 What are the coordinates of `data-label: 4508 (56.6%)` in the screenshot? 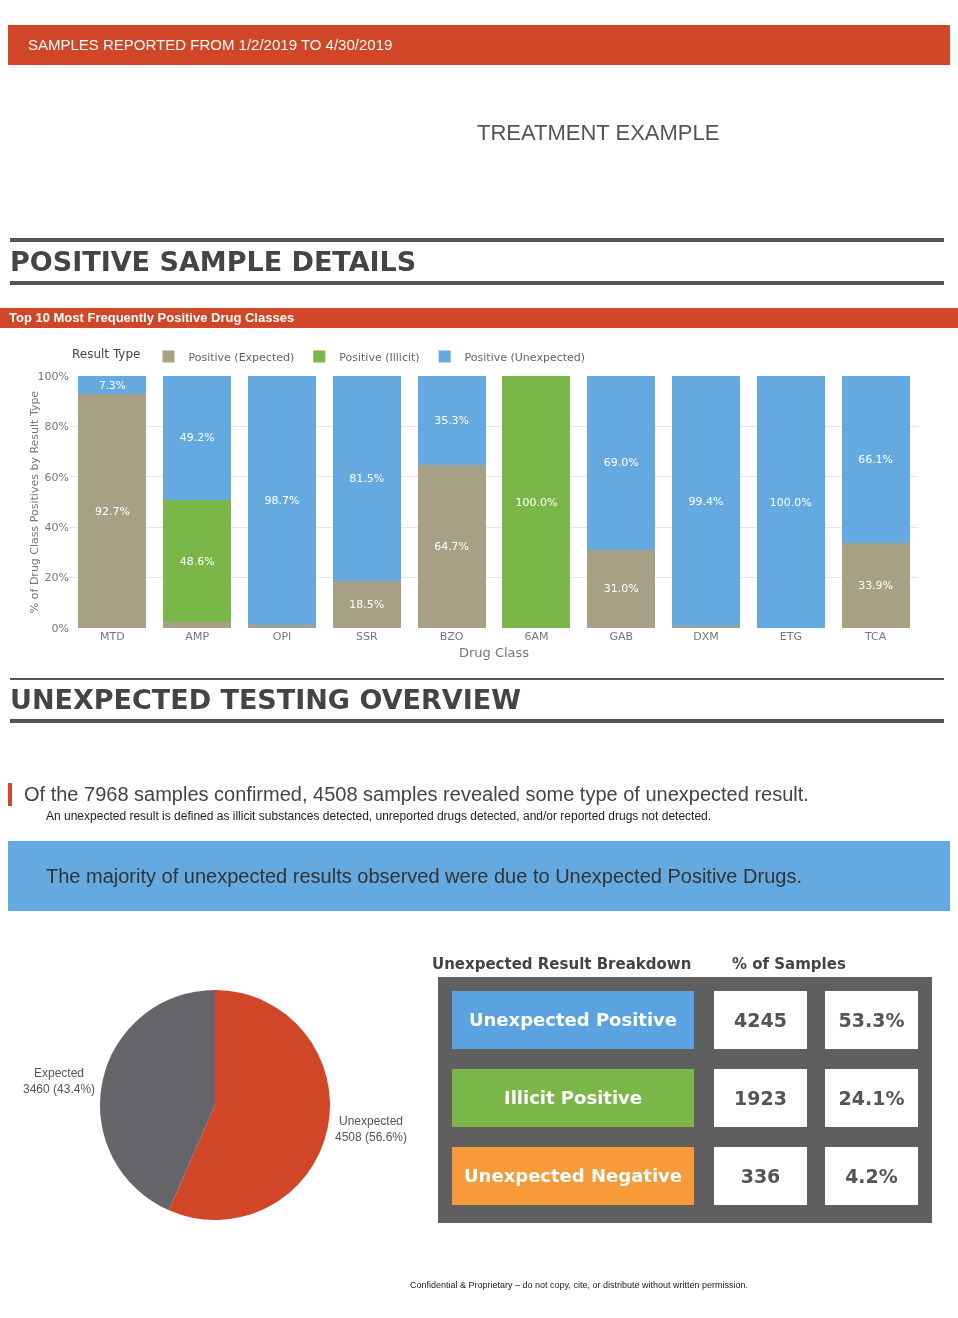 It's located at (371, 1137).